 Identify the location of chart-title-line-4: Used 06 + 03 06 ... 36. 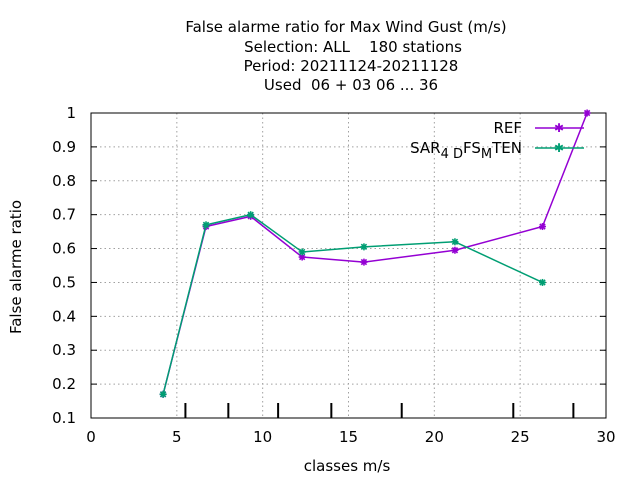
(351, 85).